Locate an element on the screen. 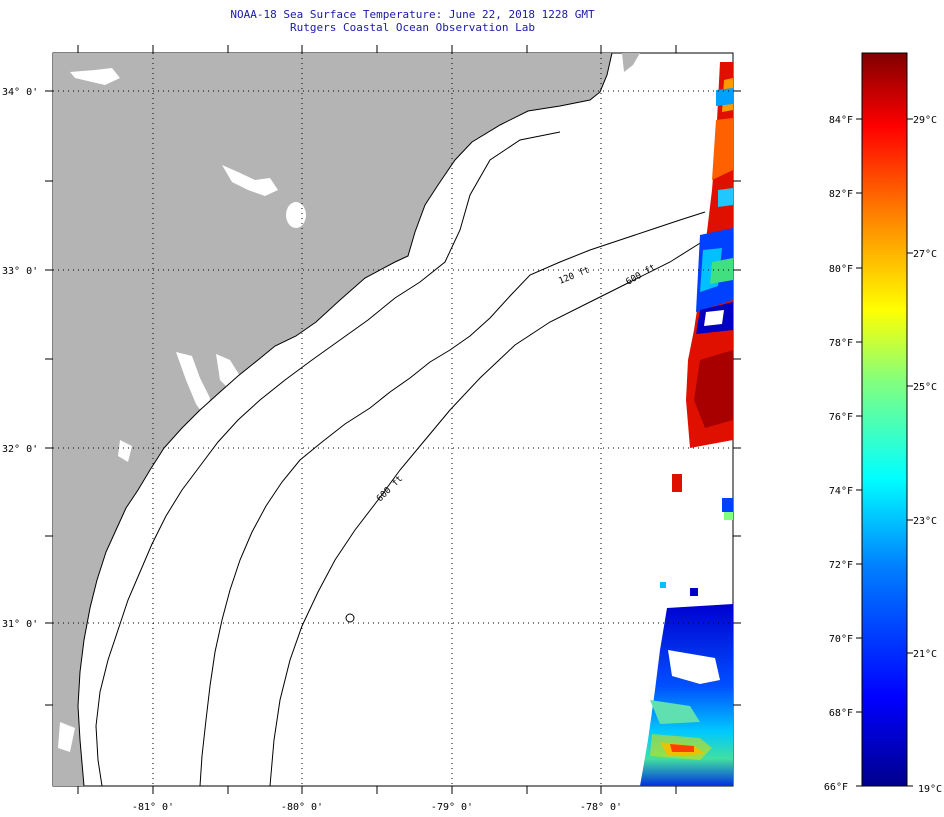 The image size is (944, 817). colorbar-f-label: 82°F is located at coordinates (841, 194).